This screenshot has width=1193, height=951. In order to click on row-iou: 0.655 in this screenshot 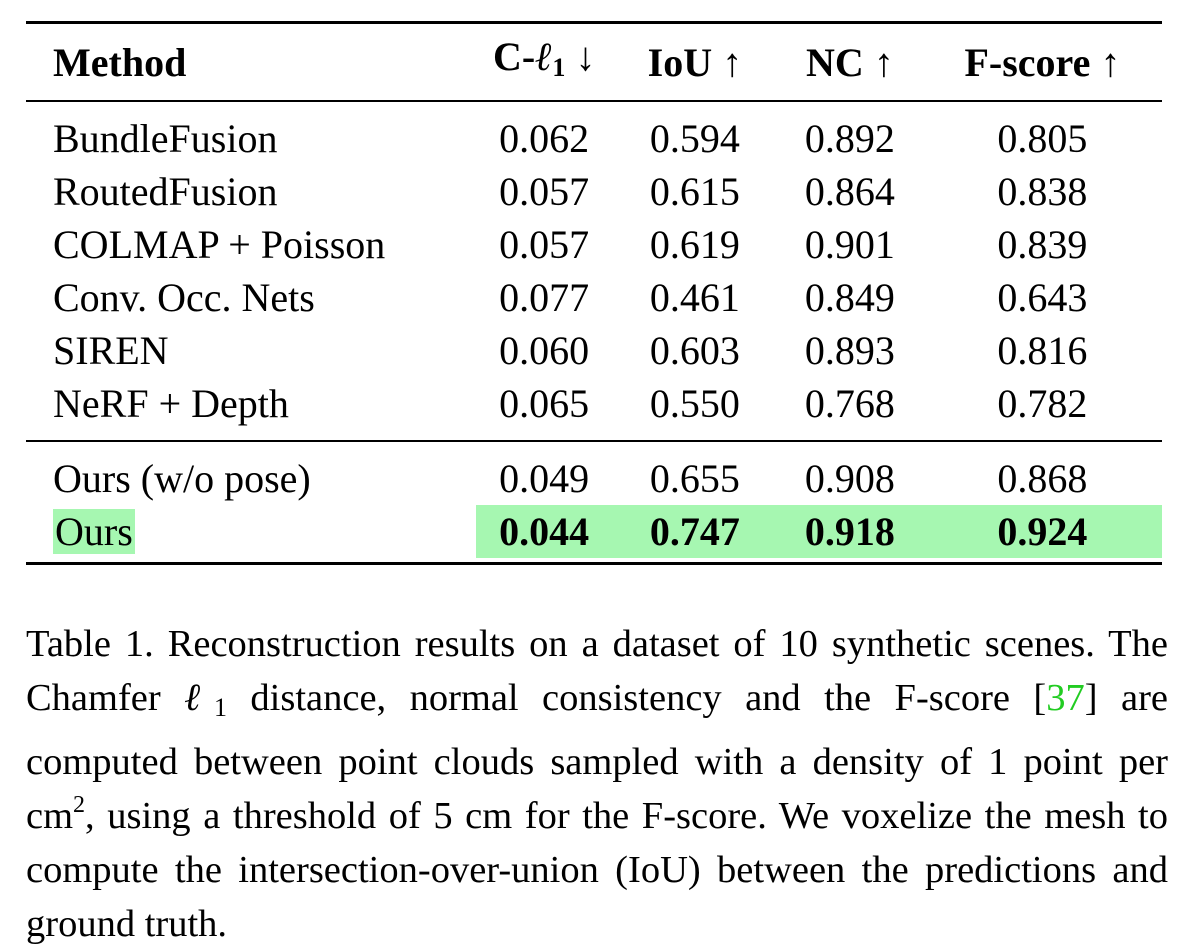, I will do `click(694, 478)`.